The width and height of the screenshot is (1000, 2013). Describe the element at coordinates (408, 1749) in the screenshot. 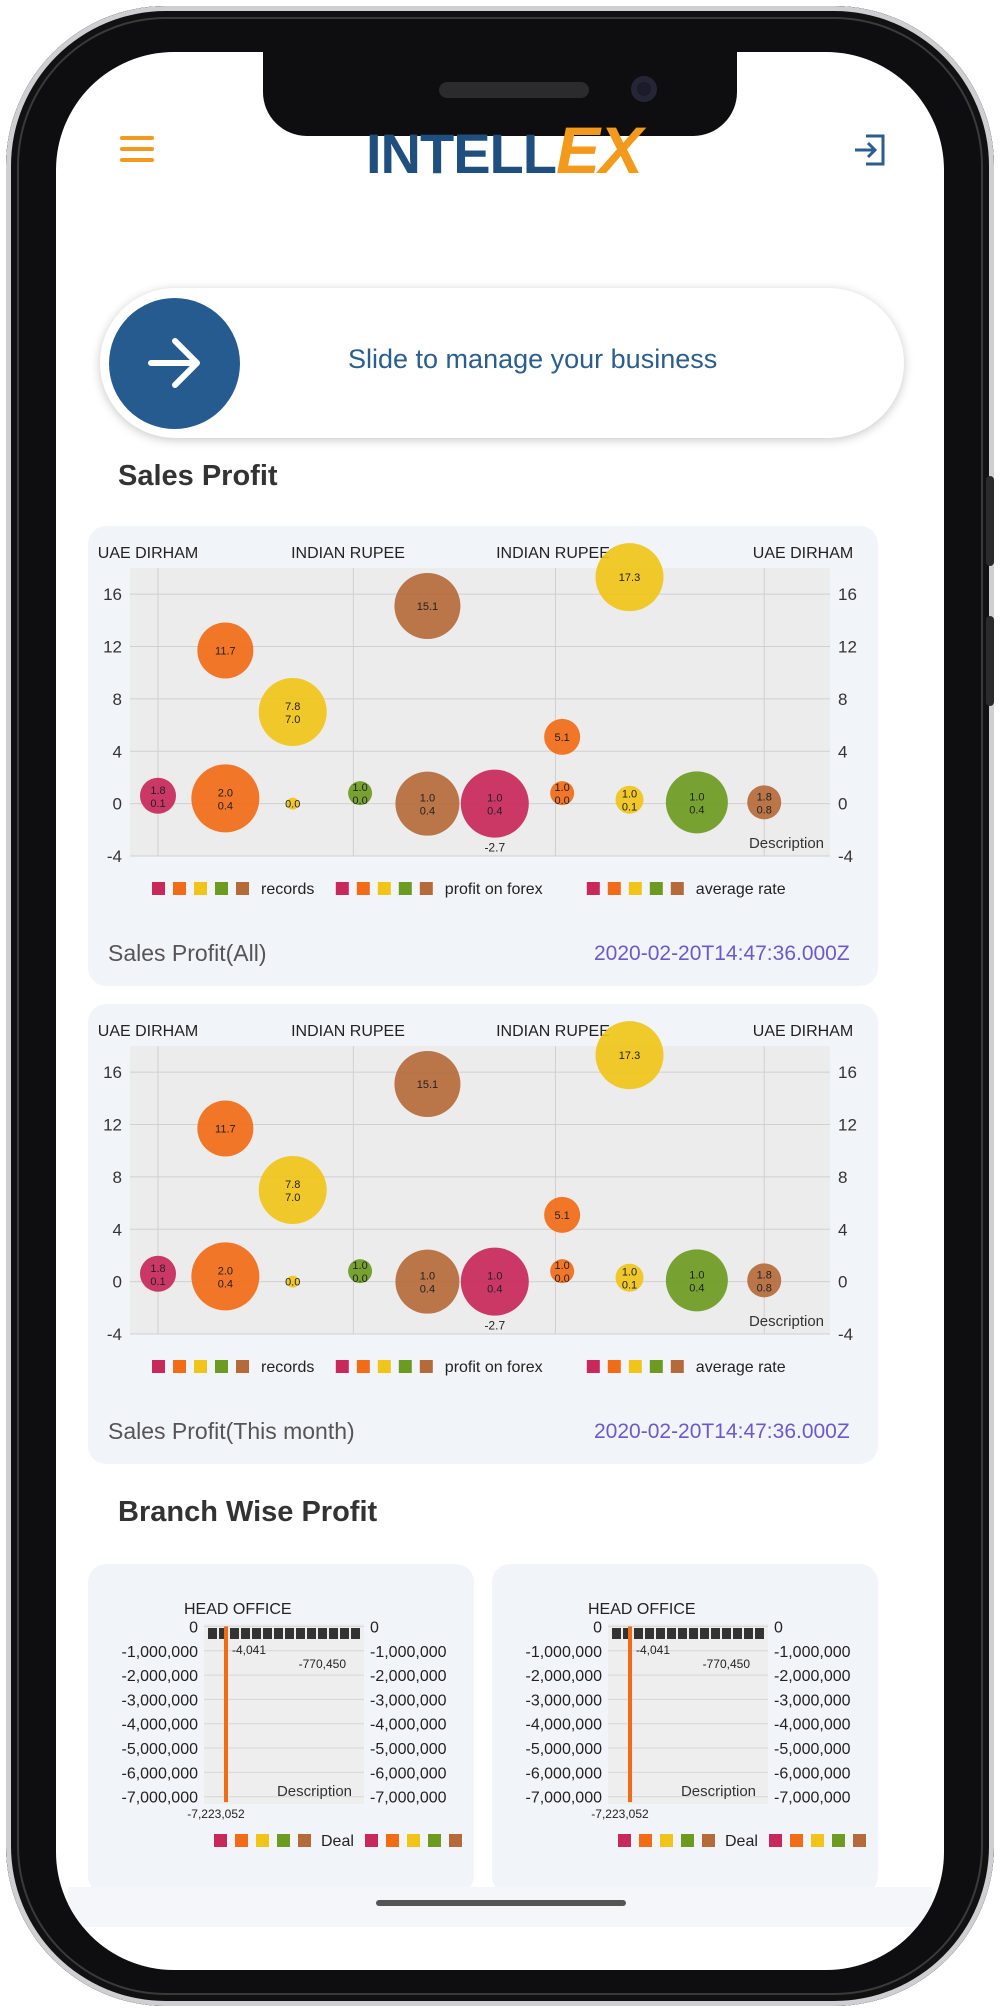

I see `y-tick-label-right: -5,000,000` at that location.